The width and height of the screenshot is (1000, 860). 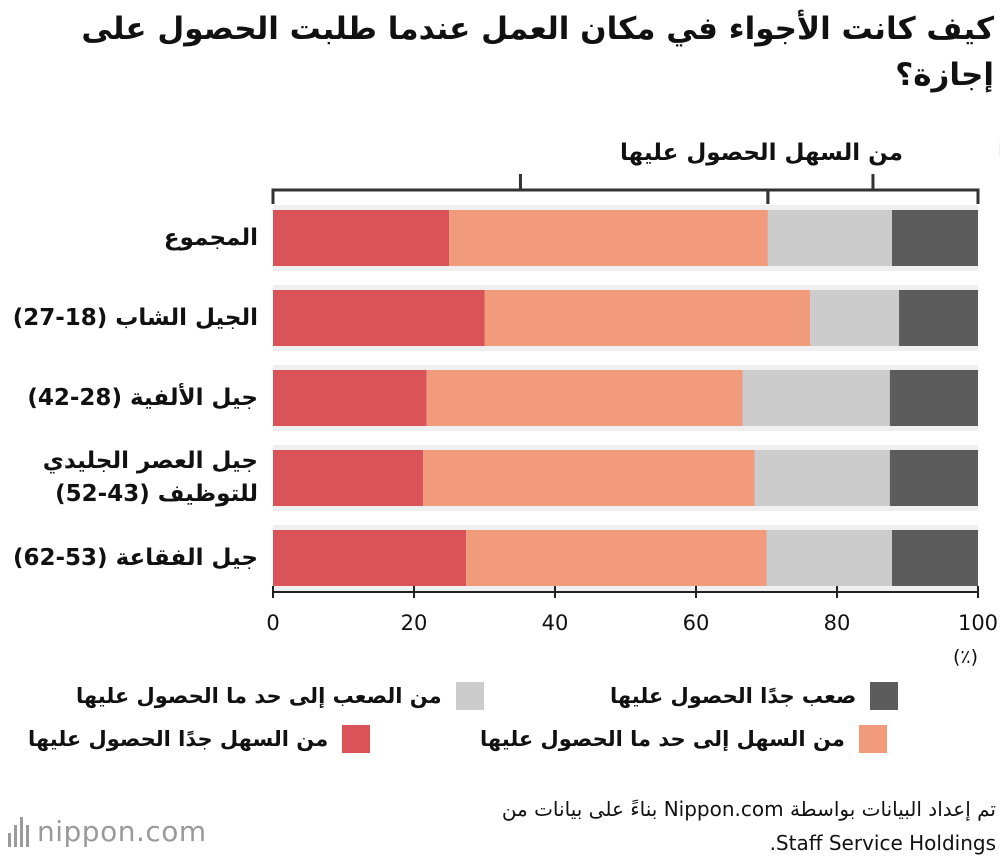 I want to click on legend-label-very-difficult: صعب جدًا الحصول عليها, so click(x=733, y=696).